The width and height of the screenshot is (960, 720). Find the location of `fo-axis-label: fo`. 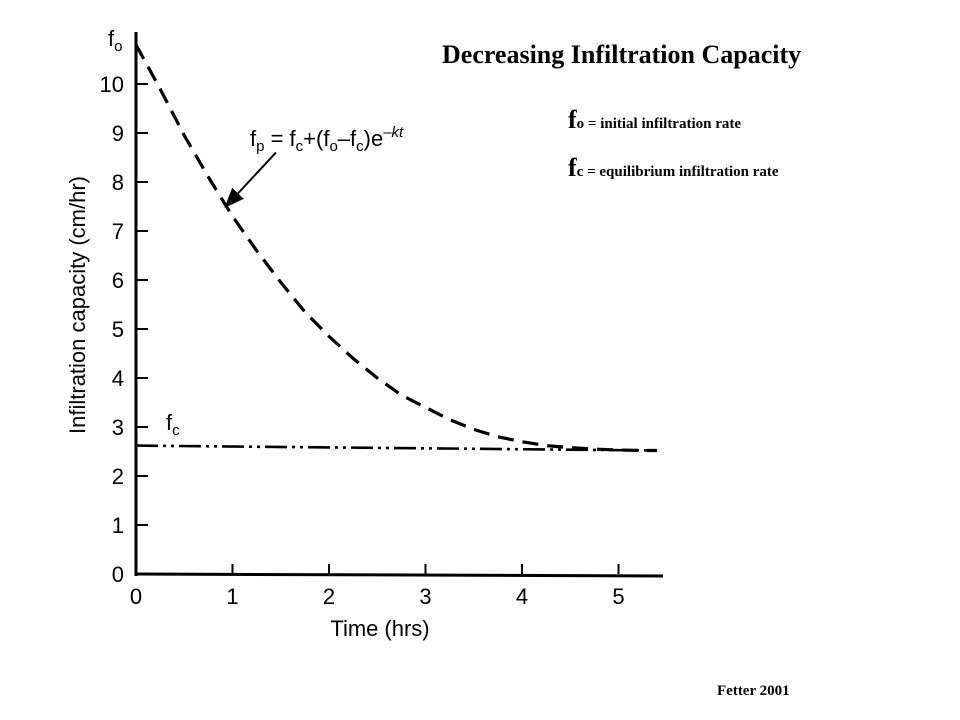

fo-axis-label: fo is located at coordinates (115, 40).